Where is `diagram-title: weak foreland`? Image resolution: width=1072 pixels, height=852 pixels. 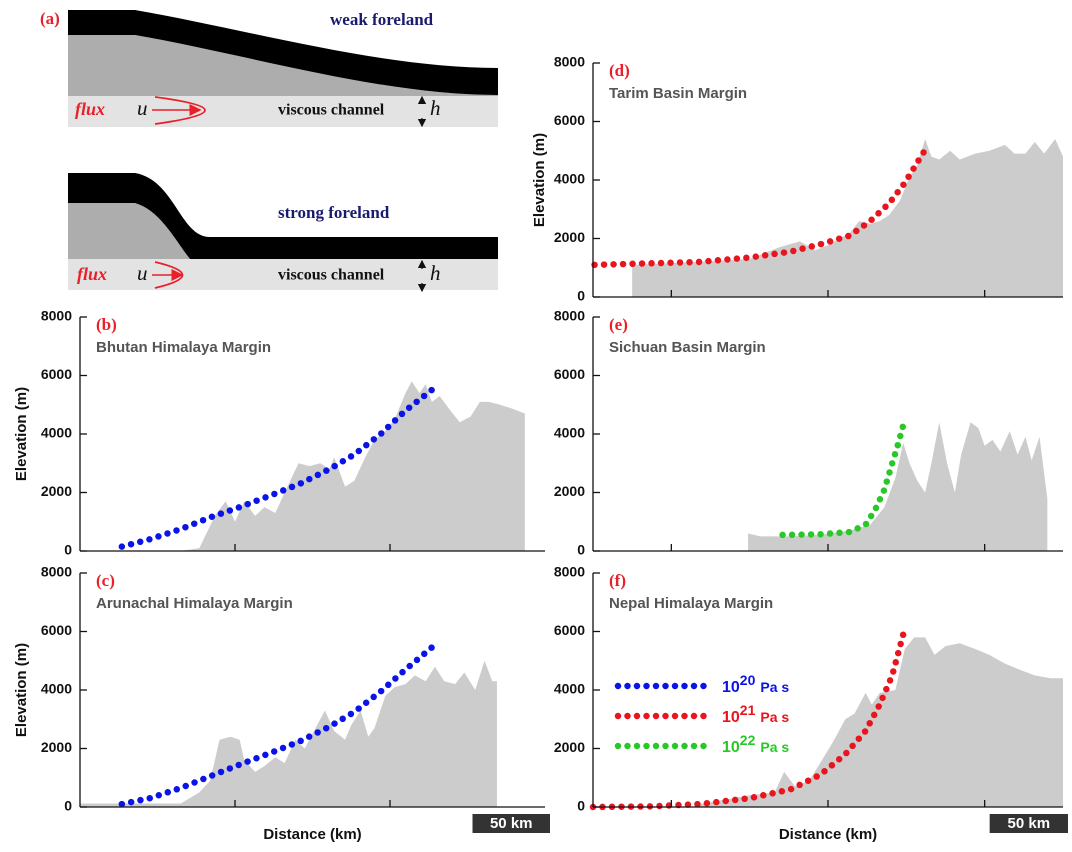 diagram-title: weak foreland is located at coordinates (382, 19).